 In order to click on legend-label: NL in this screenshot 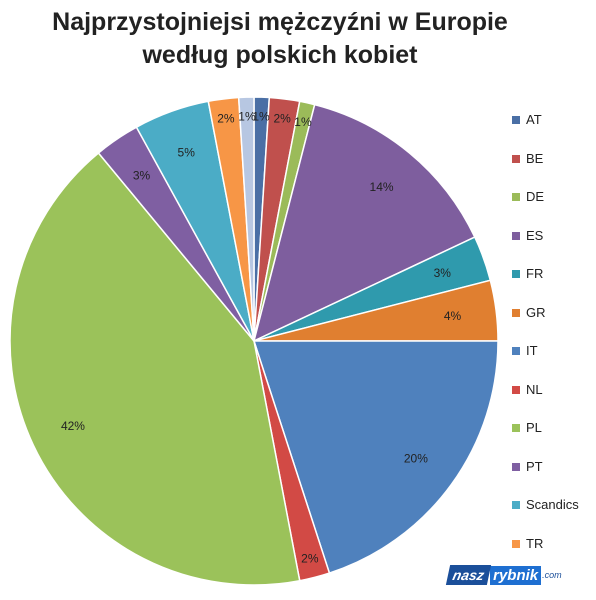, I will do `click(534, 389)`.